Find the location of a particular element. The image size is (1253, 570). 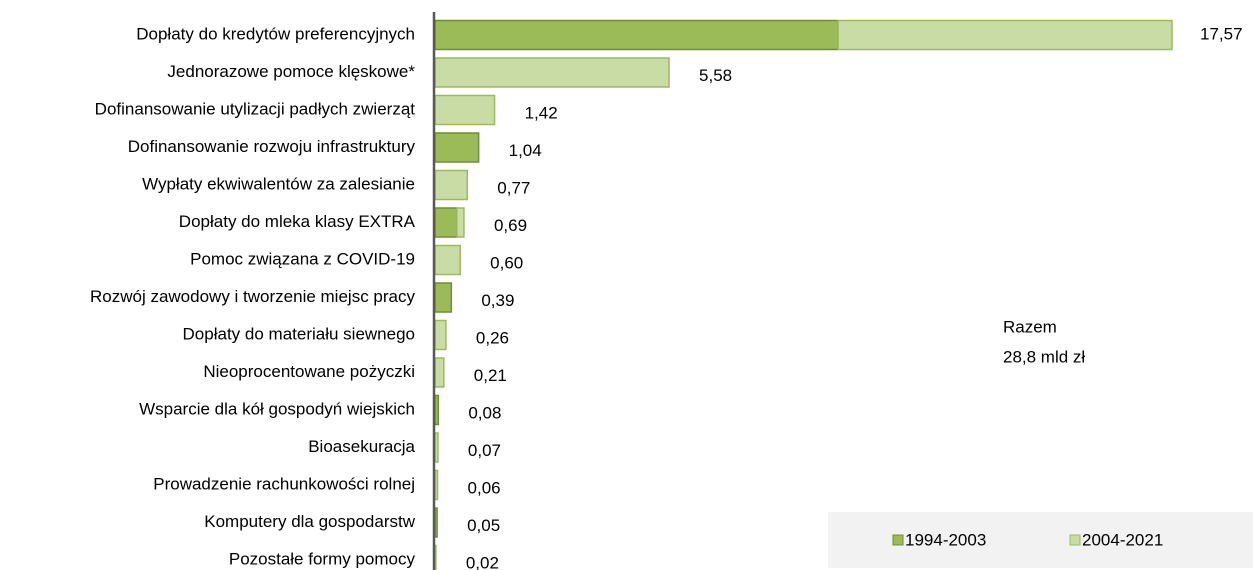

y-tick-label: Wsparcie dla kół gospodyń wiejskich is located at coordinates (277, 408).